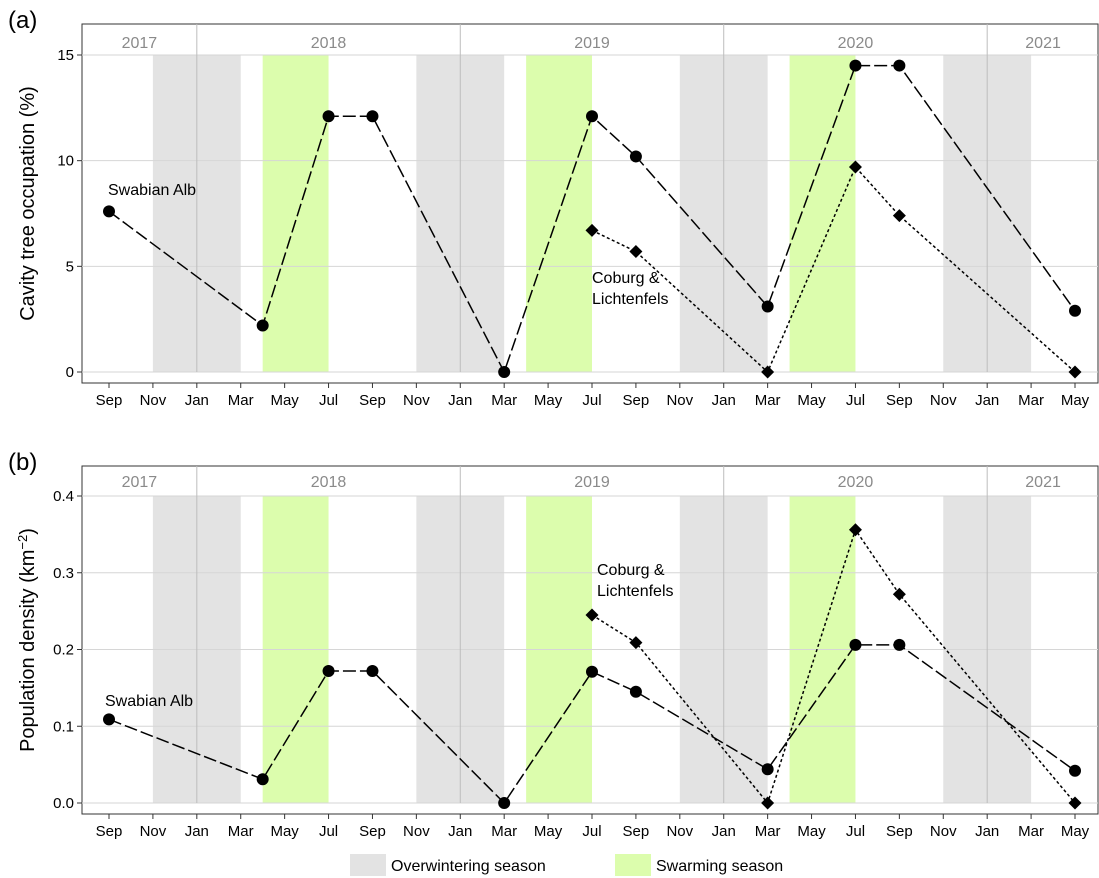 The image size is (1099, 878). Describe the element at coordinates (63, 650) in the screenshot. I see `y-tick-label: 0.2` at that location.